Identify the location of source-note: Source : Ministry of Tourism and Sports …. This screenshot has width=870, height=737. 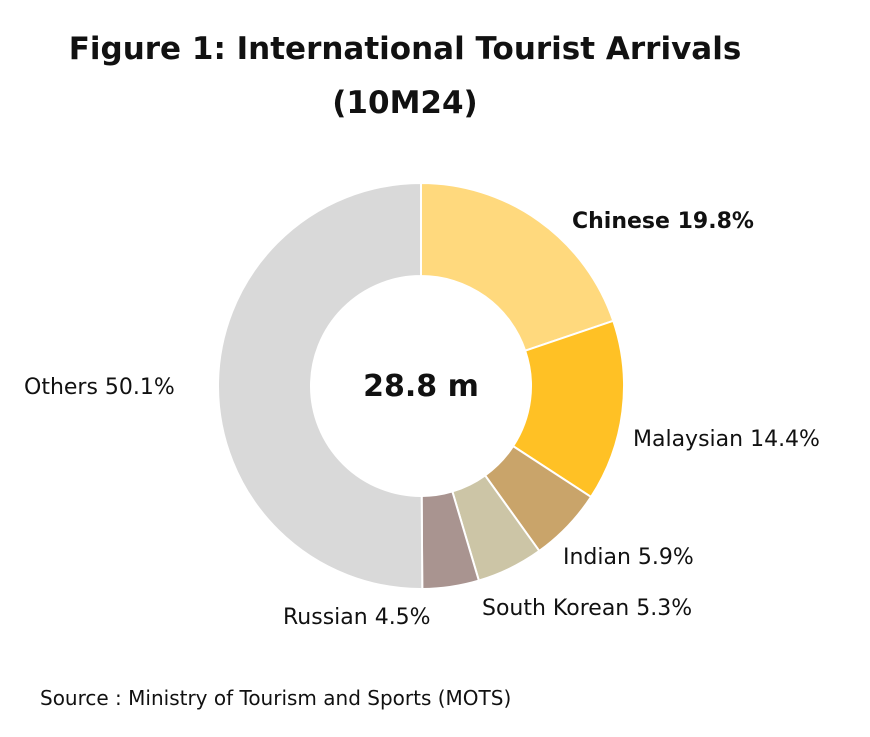
(276, 698).